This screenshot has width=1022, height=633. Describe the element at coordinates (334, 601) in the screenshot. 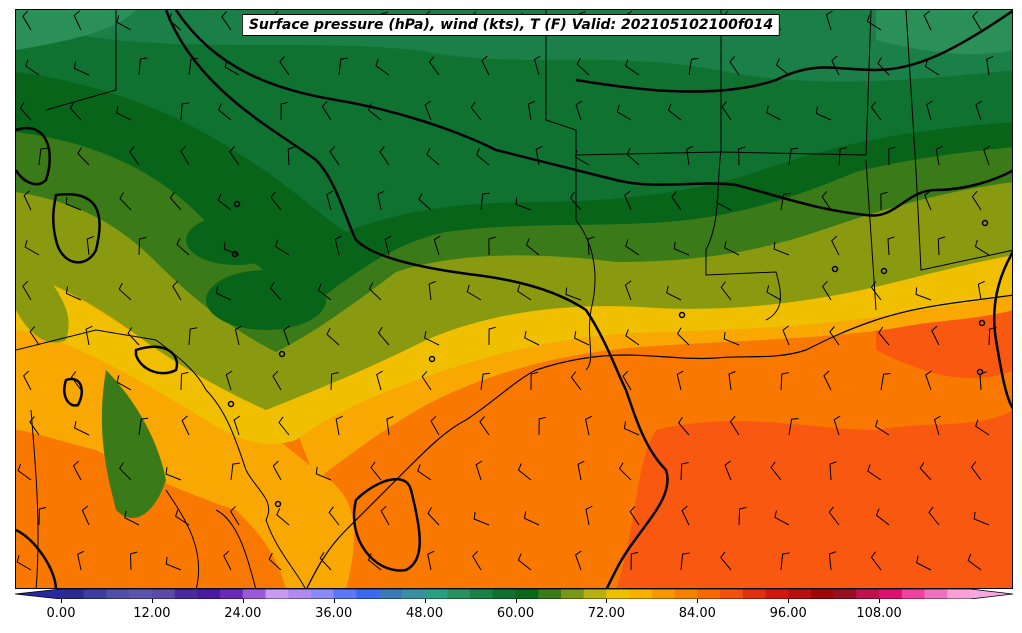

I see `colorbar-tick-mark` at that location.